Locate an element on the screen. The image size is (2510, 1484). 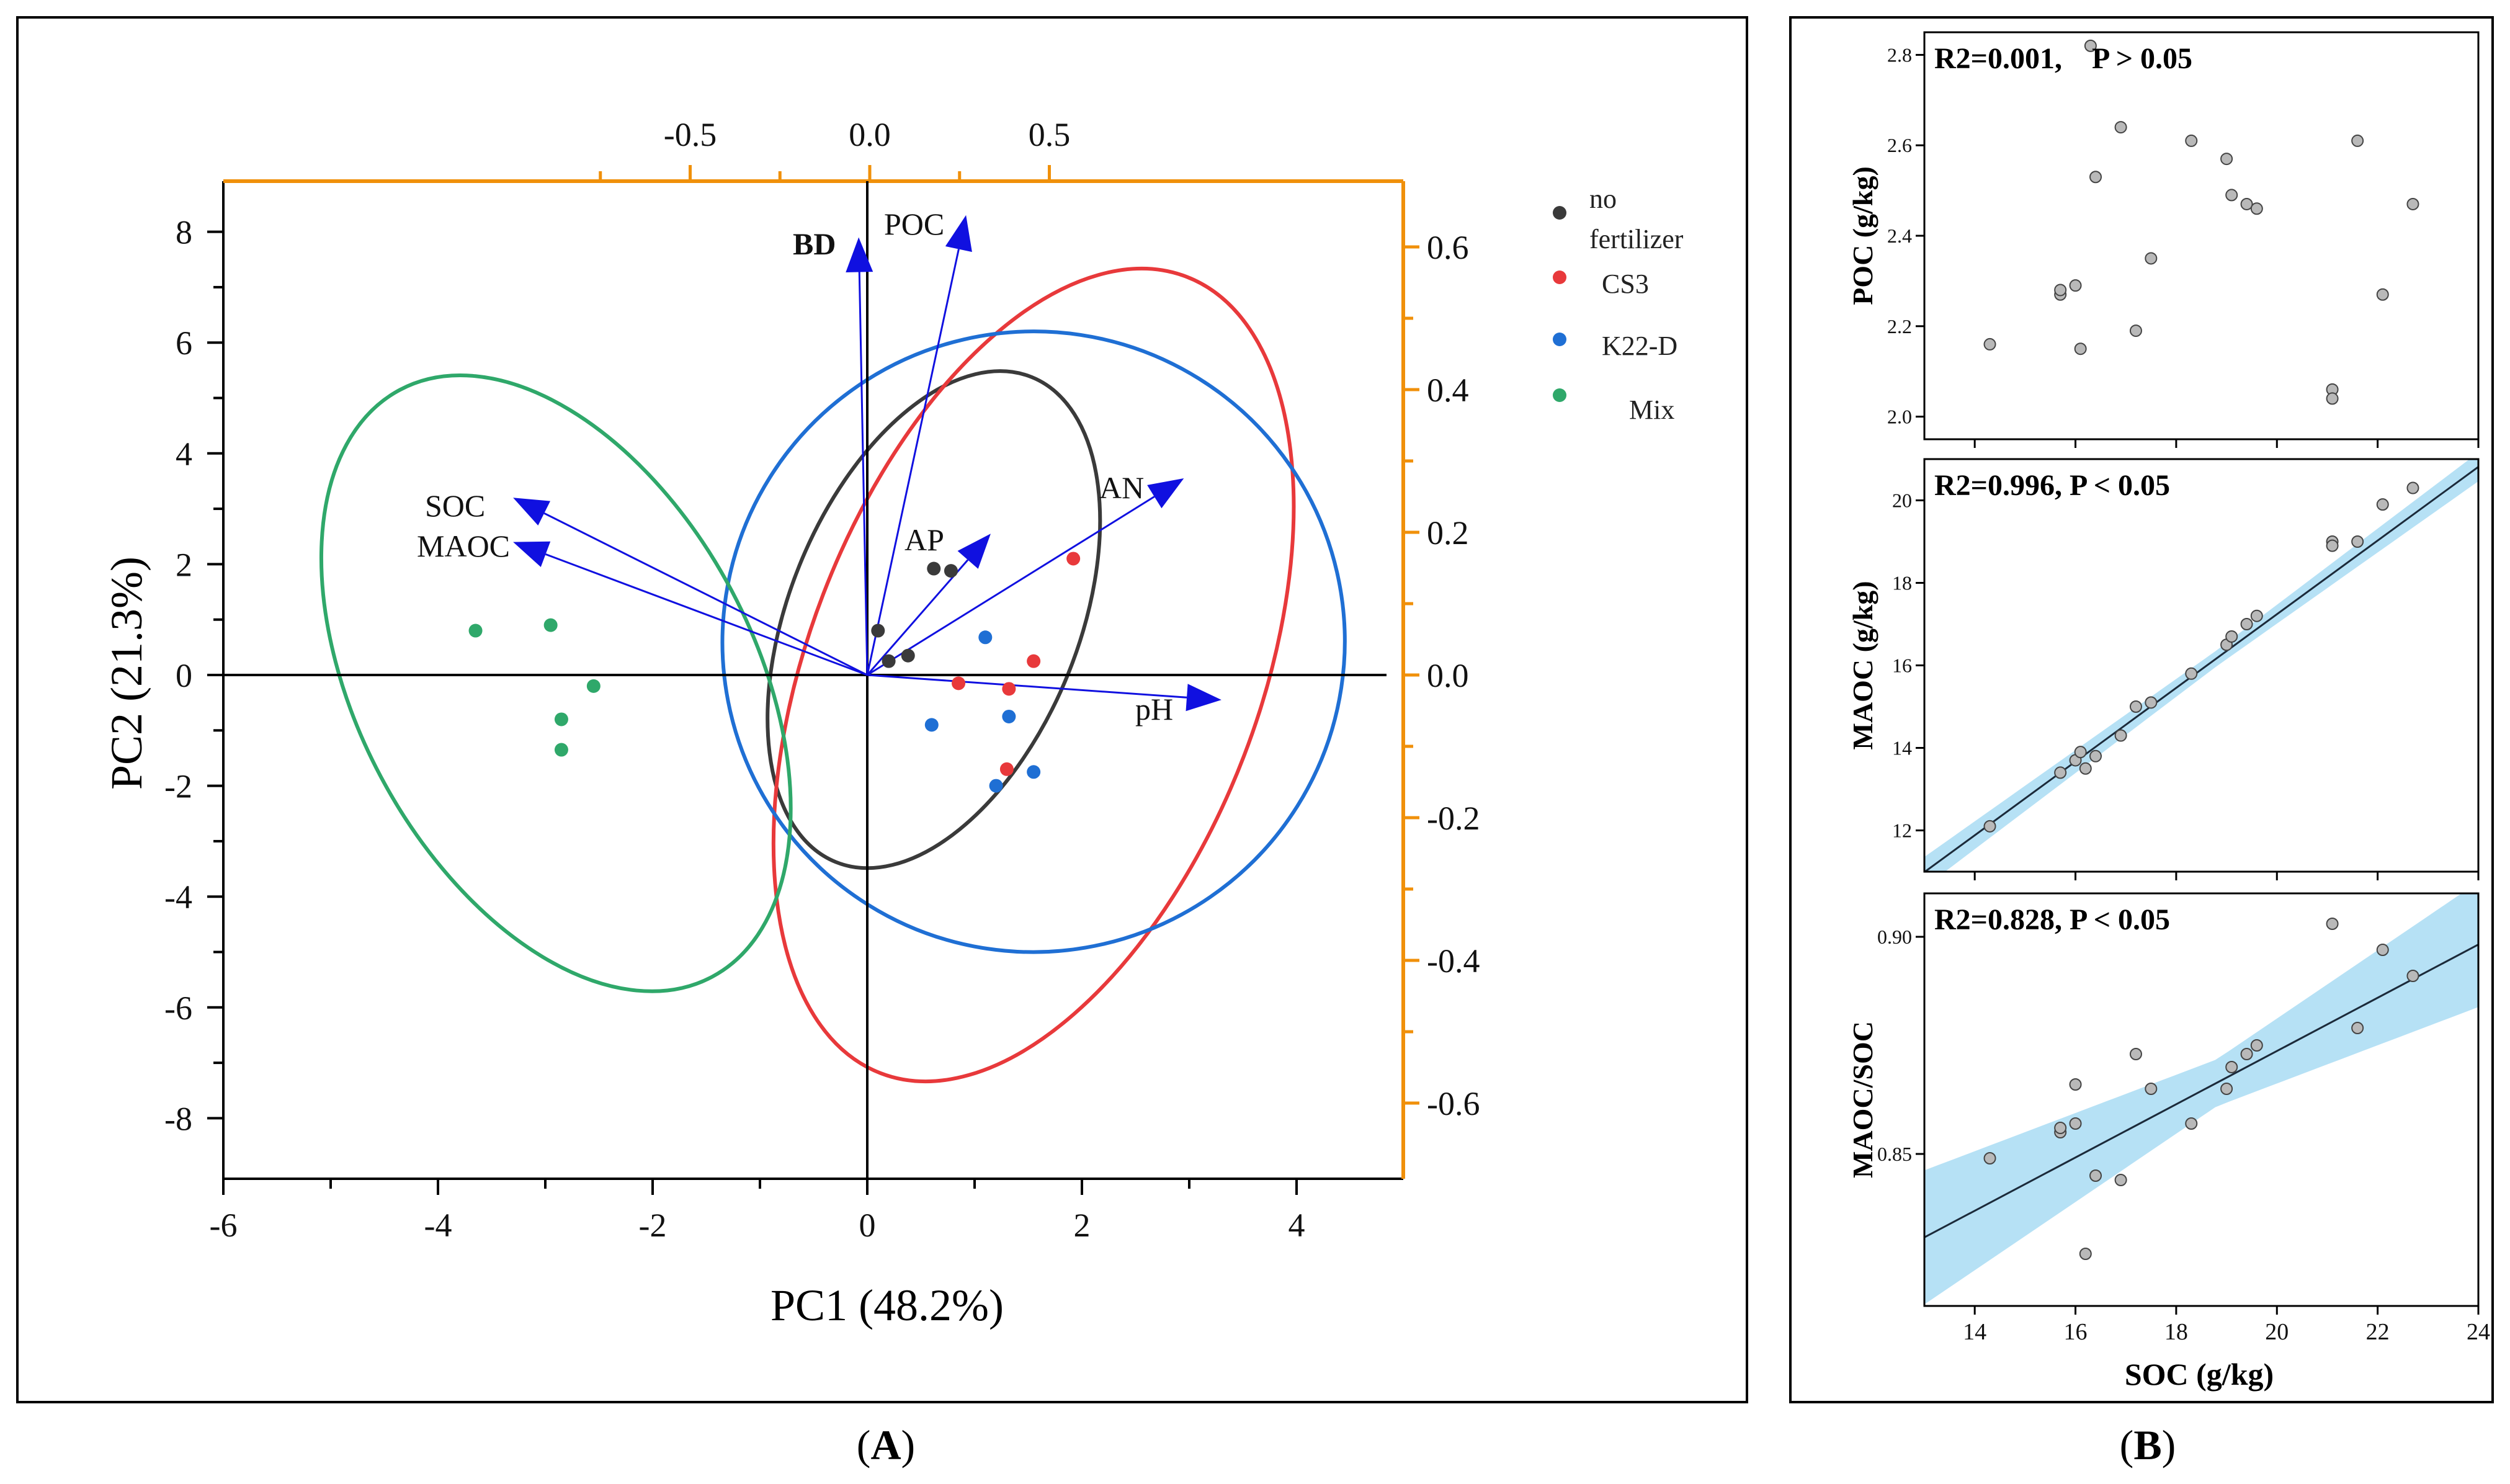
y-tick-label: 6 is located at coordinates (184, 343).